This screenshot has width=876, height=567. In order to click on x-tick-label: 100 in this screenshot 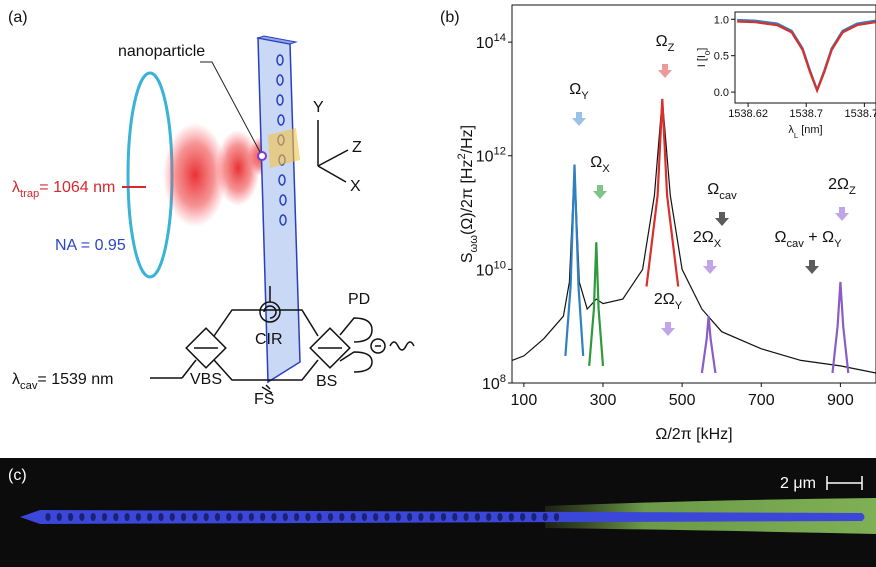, I will do `click(524, 400)`.